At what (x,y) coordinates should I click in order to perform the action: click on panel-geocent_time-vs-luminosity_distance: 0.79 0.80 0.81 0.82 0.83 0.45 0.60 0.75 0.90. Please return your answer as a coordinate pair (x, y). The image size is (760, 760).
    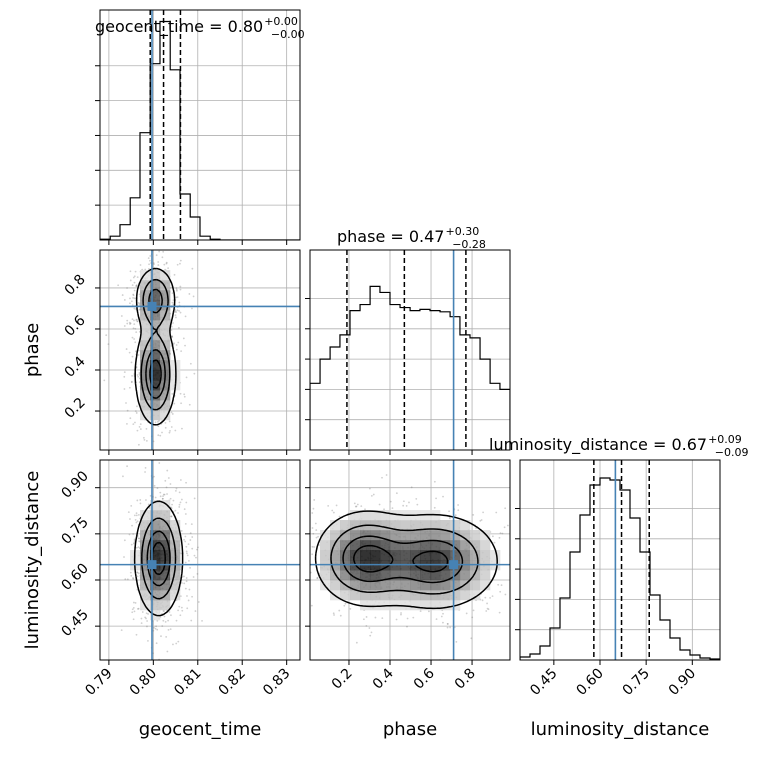
    Looking at the image, I should click on (179, 579).